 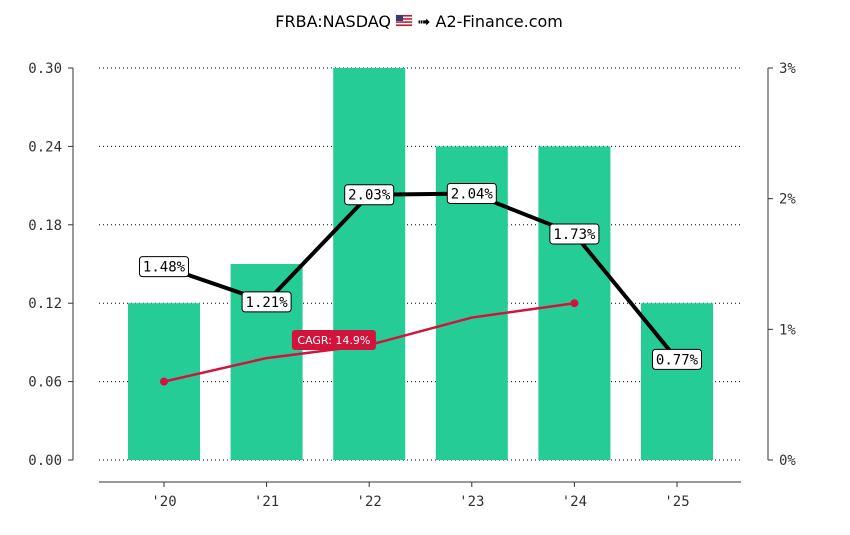 I want to click on right-tick-label: 3%, so click(x=787, y=69).